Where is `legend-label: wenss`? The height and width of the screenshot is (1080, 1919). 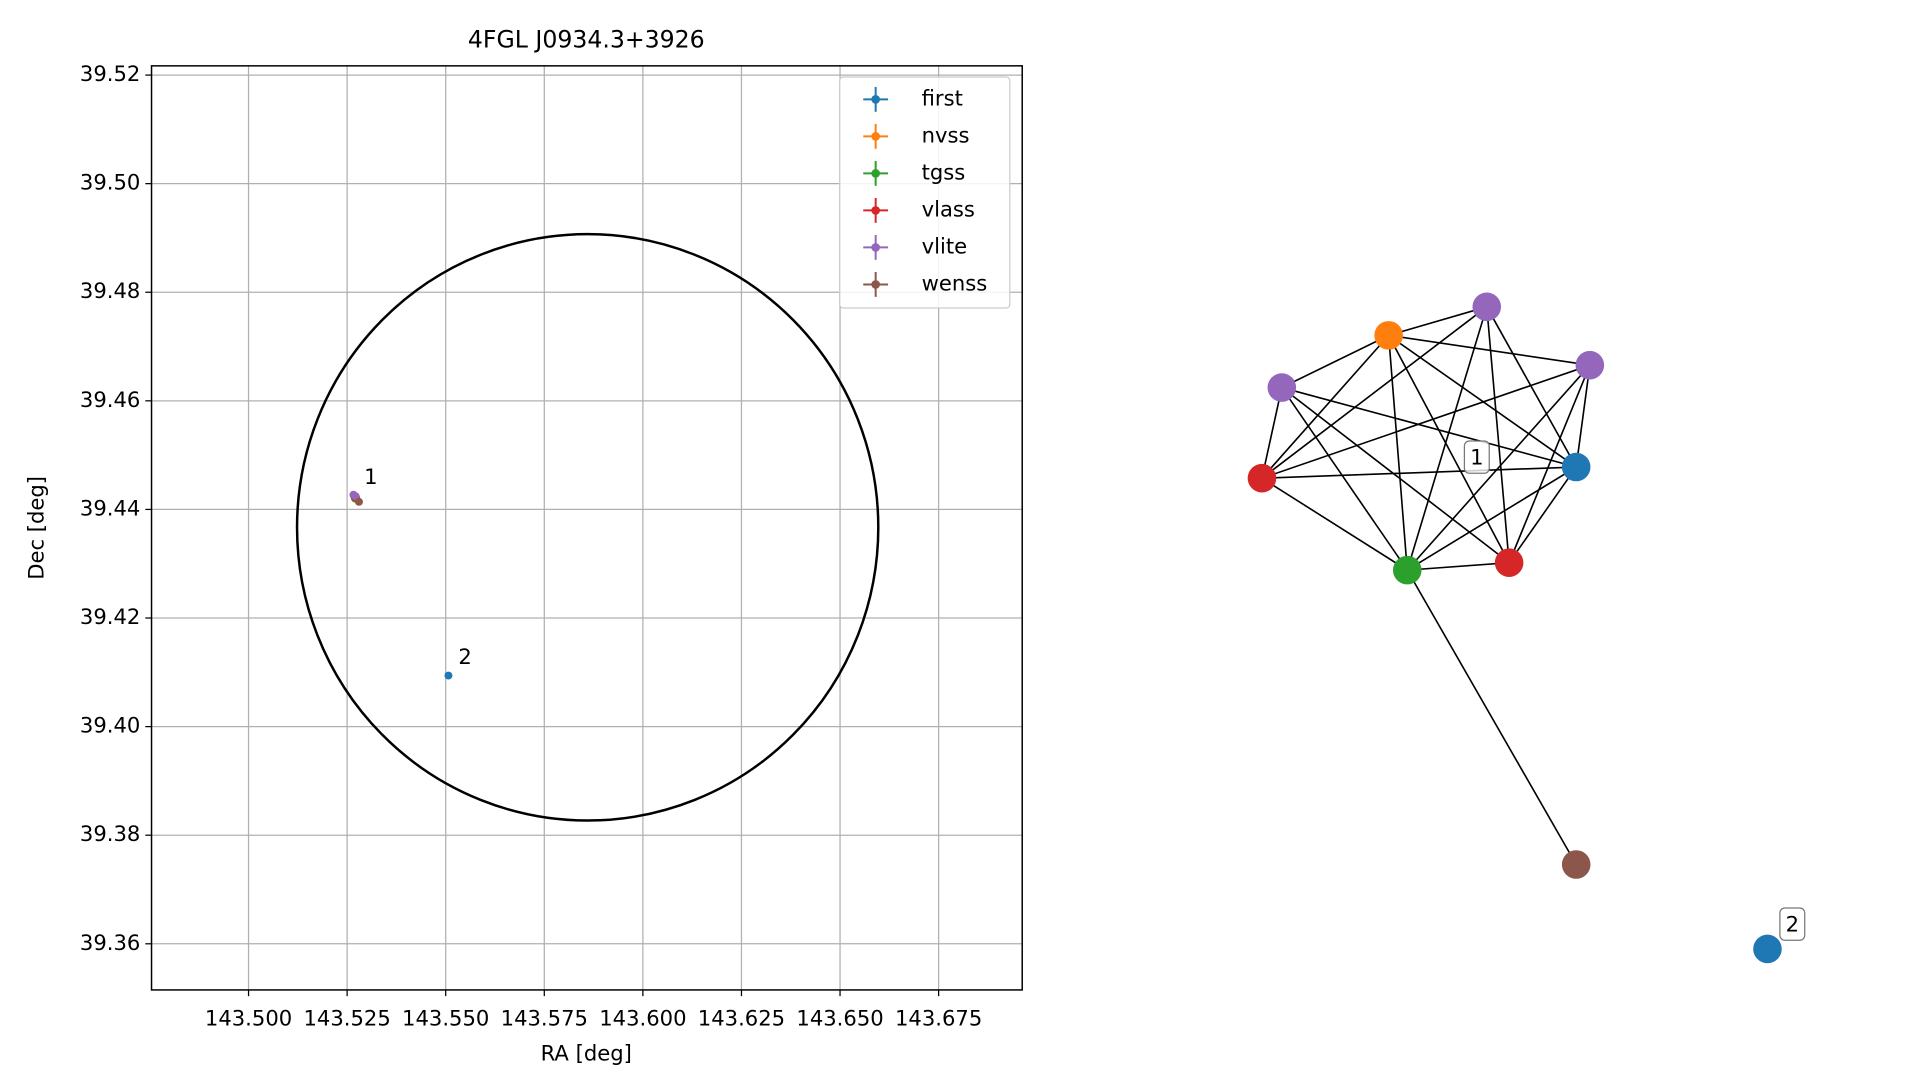 legend-label: wenss is located at coordinates (955, 282).